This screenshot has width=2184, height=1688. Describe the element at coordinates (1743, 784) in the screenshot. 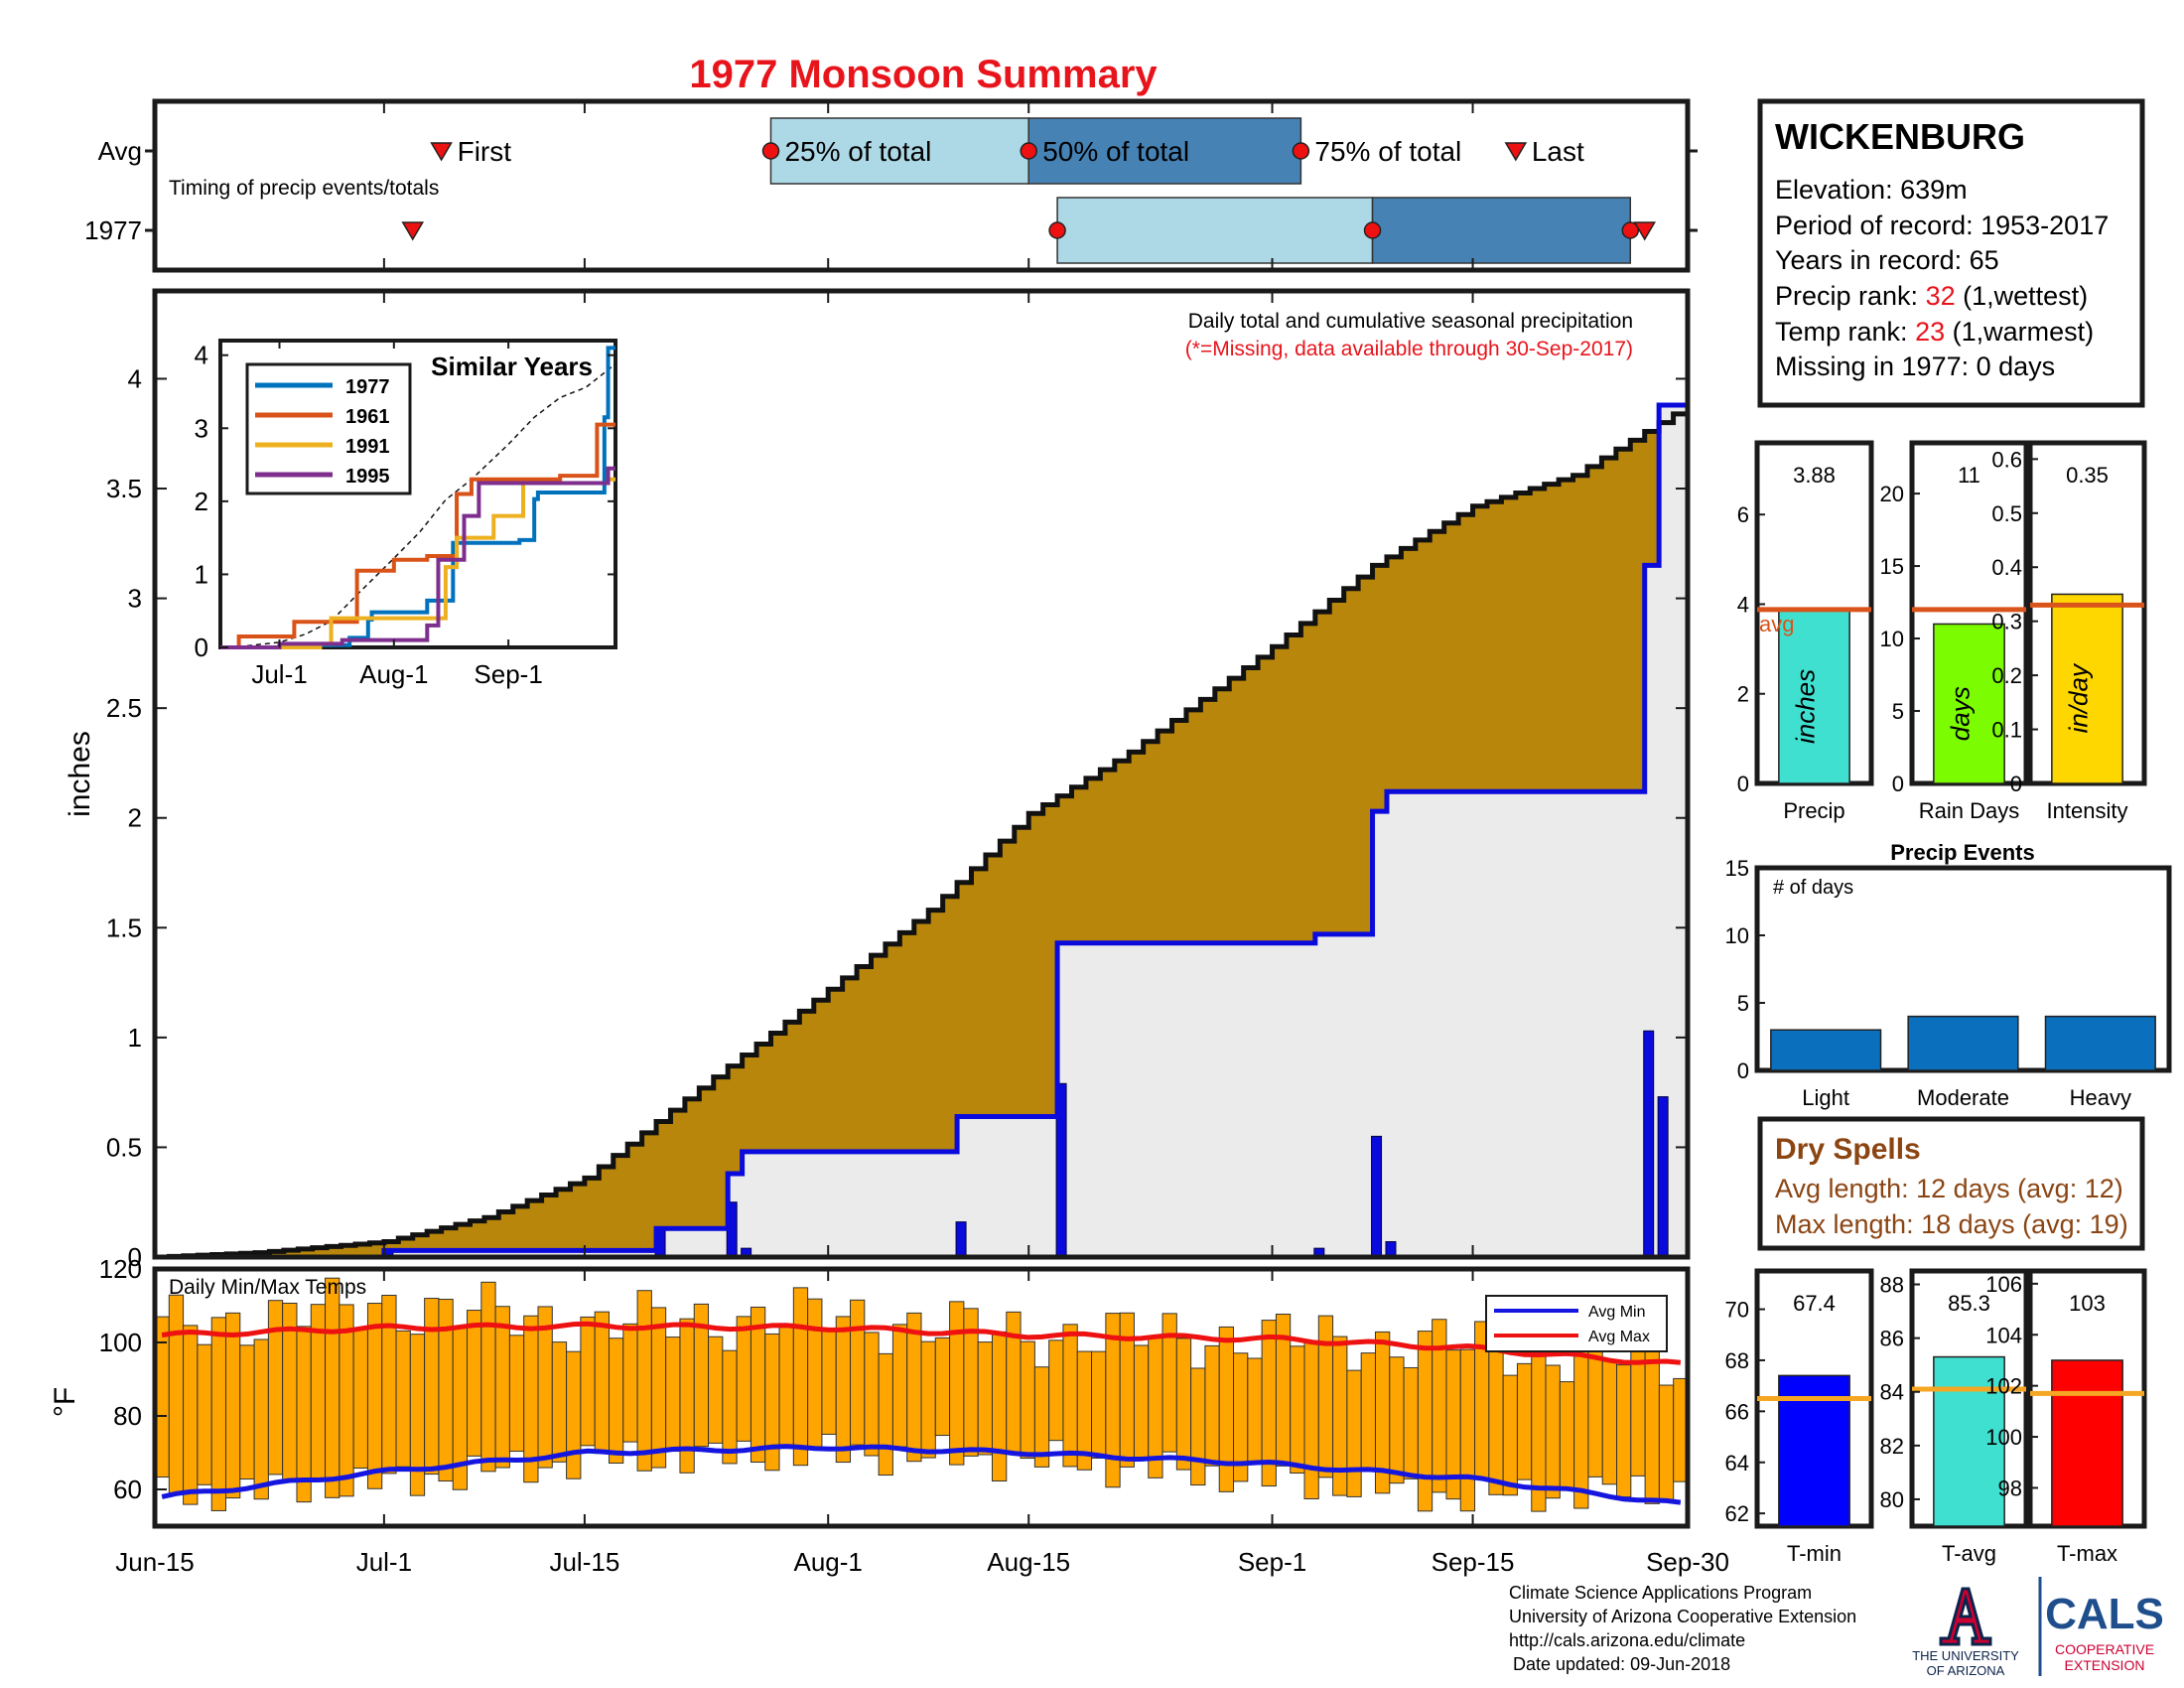

I see `precip_total-ytick-label: 0` at that location.